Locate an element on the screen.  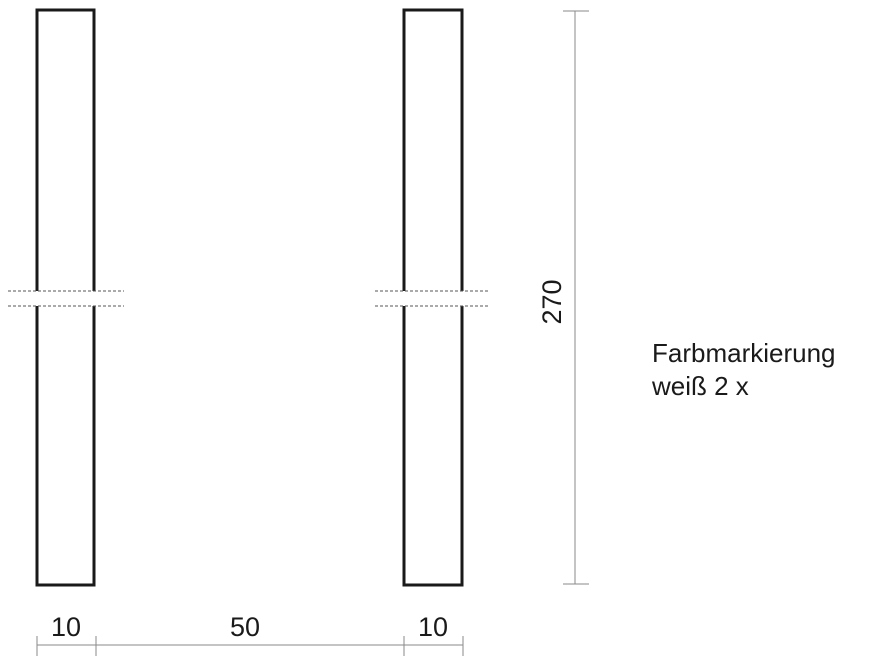
color-marking-note: Farbmarkierung weiß 2 x is located at coordinates (744, 370).